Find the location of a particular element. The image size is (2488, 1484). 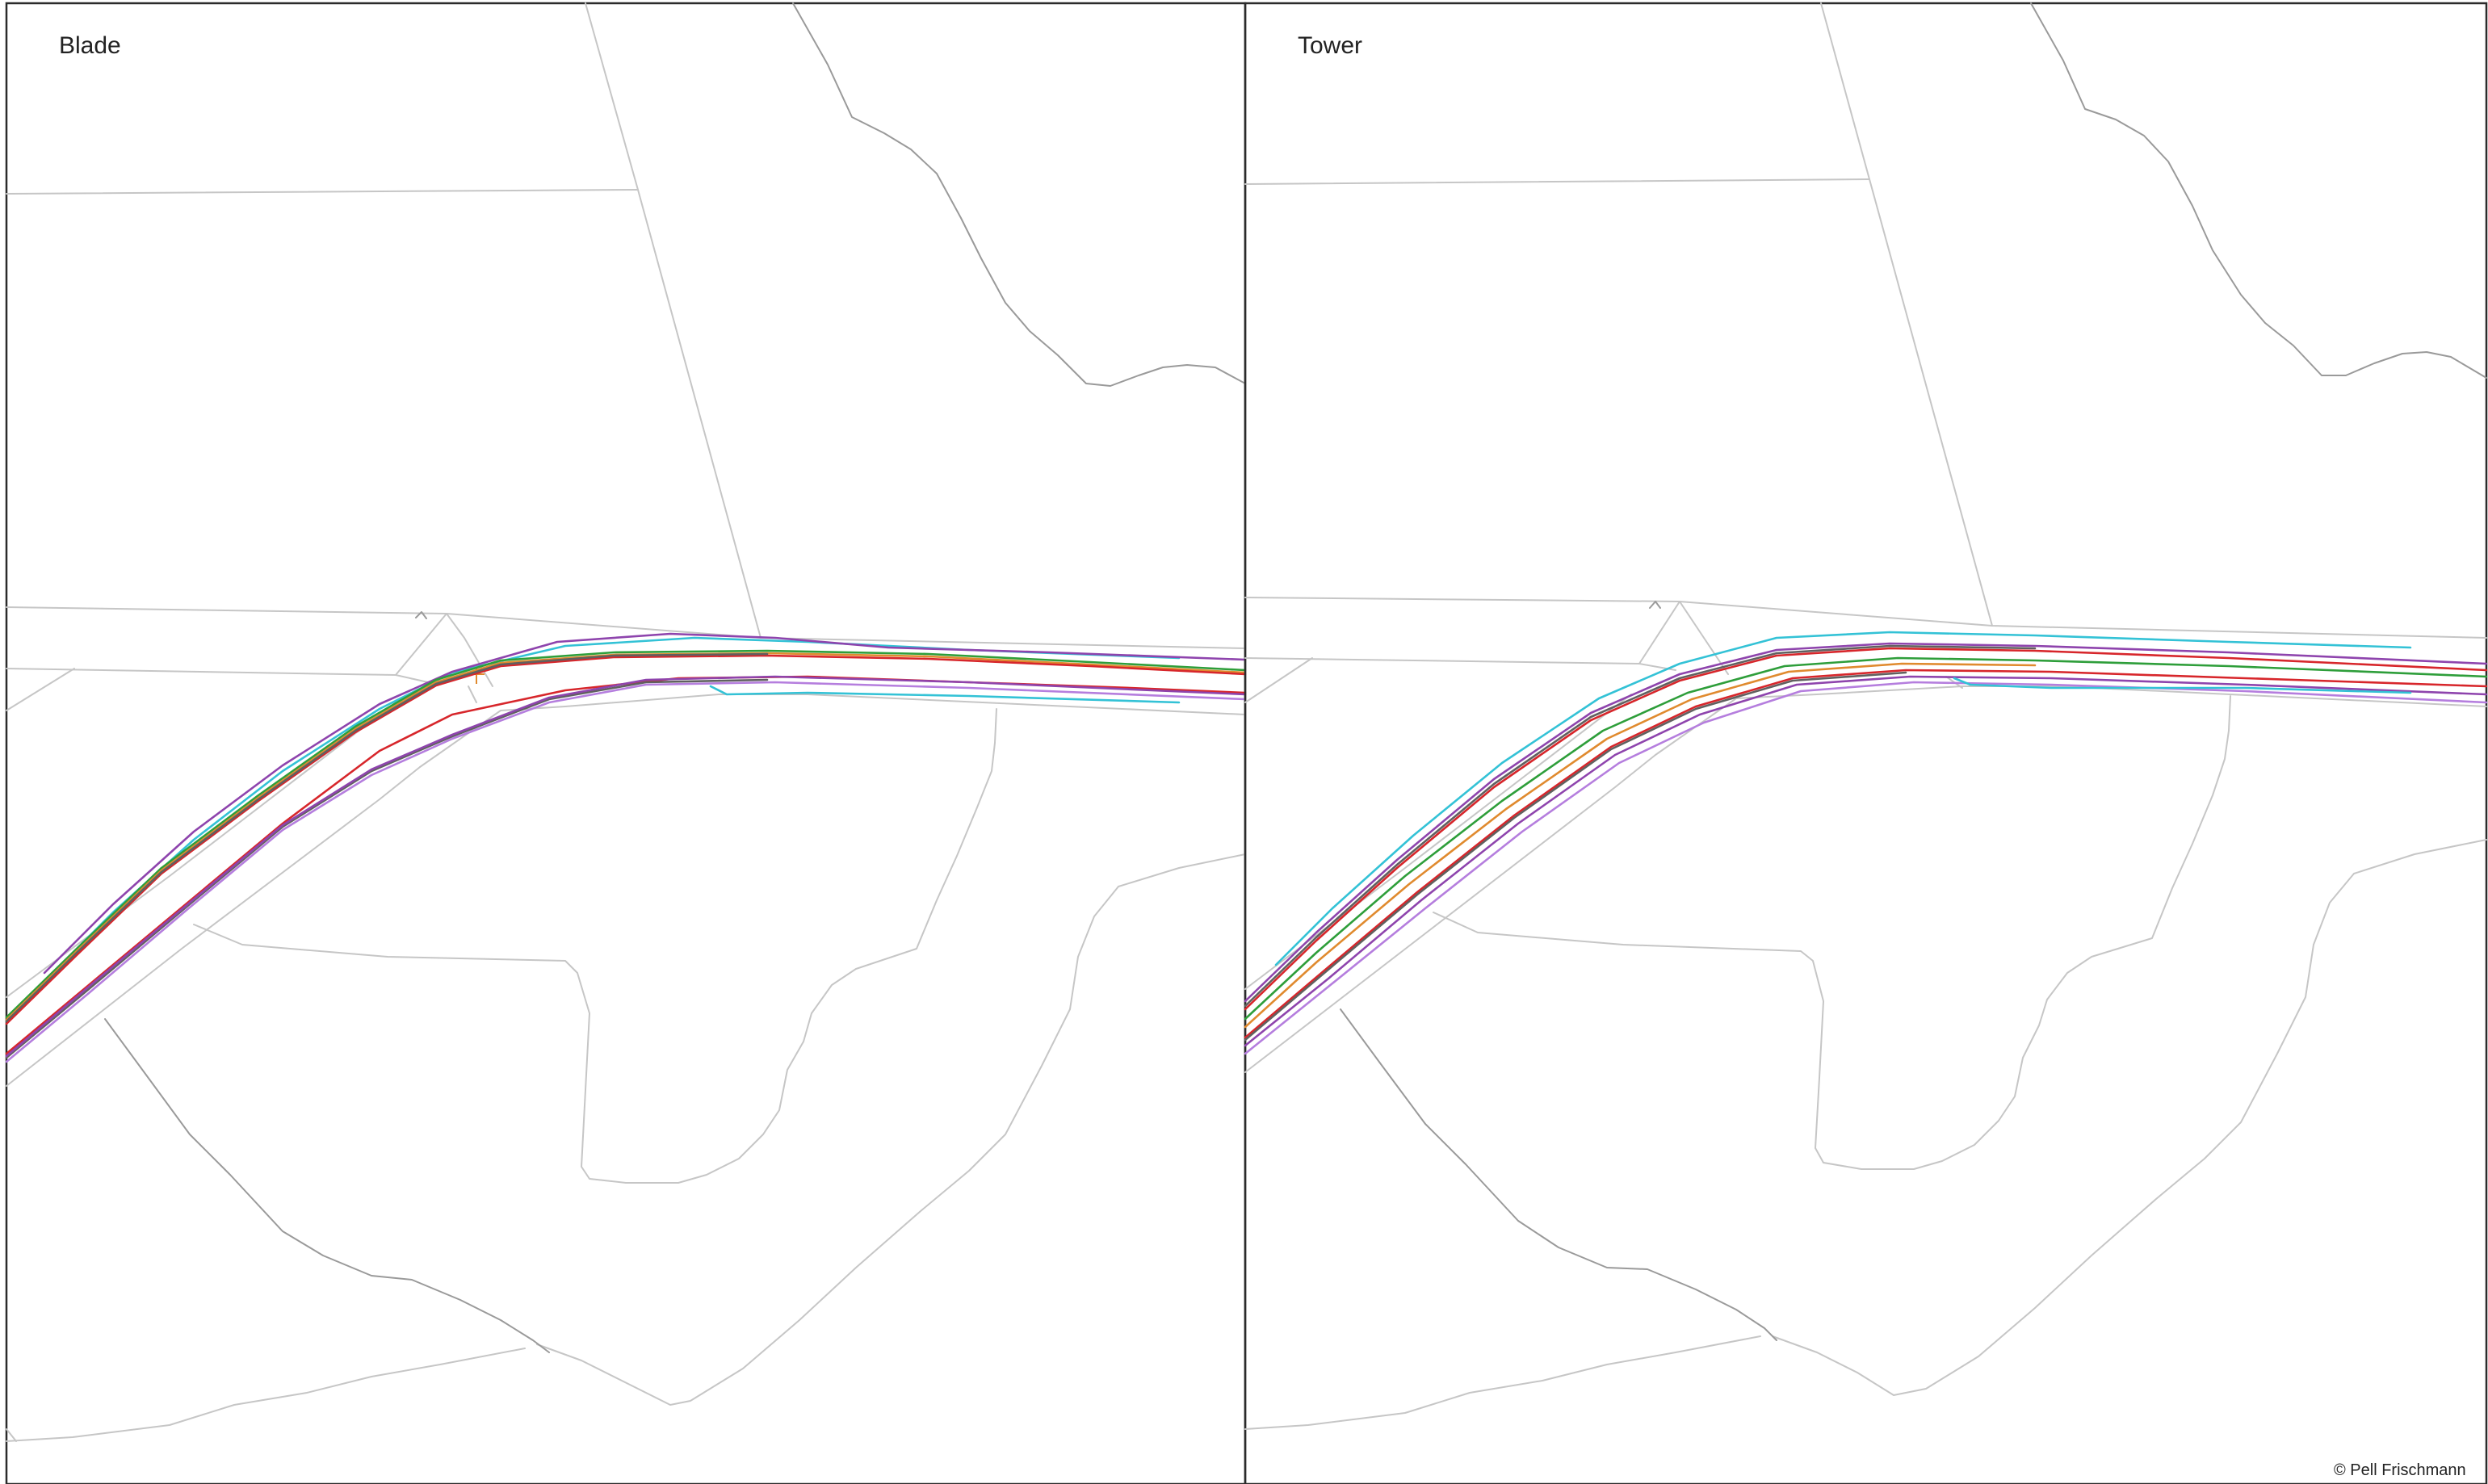

track-orange-outer is located at coordinates (626, 836).